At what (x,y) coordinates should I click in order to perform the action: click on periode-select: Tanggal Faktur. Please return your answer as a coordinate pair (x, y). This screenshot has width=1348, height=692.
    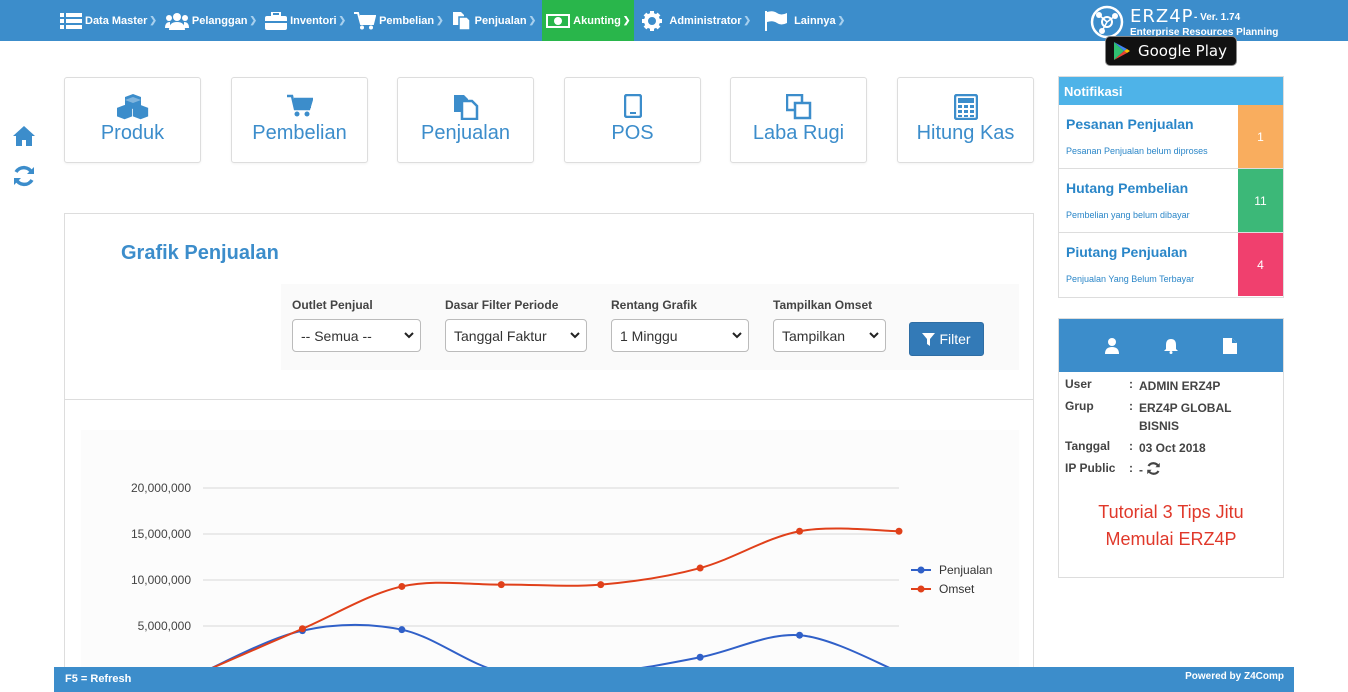
    Looking at the image, I should click on (516, 335).